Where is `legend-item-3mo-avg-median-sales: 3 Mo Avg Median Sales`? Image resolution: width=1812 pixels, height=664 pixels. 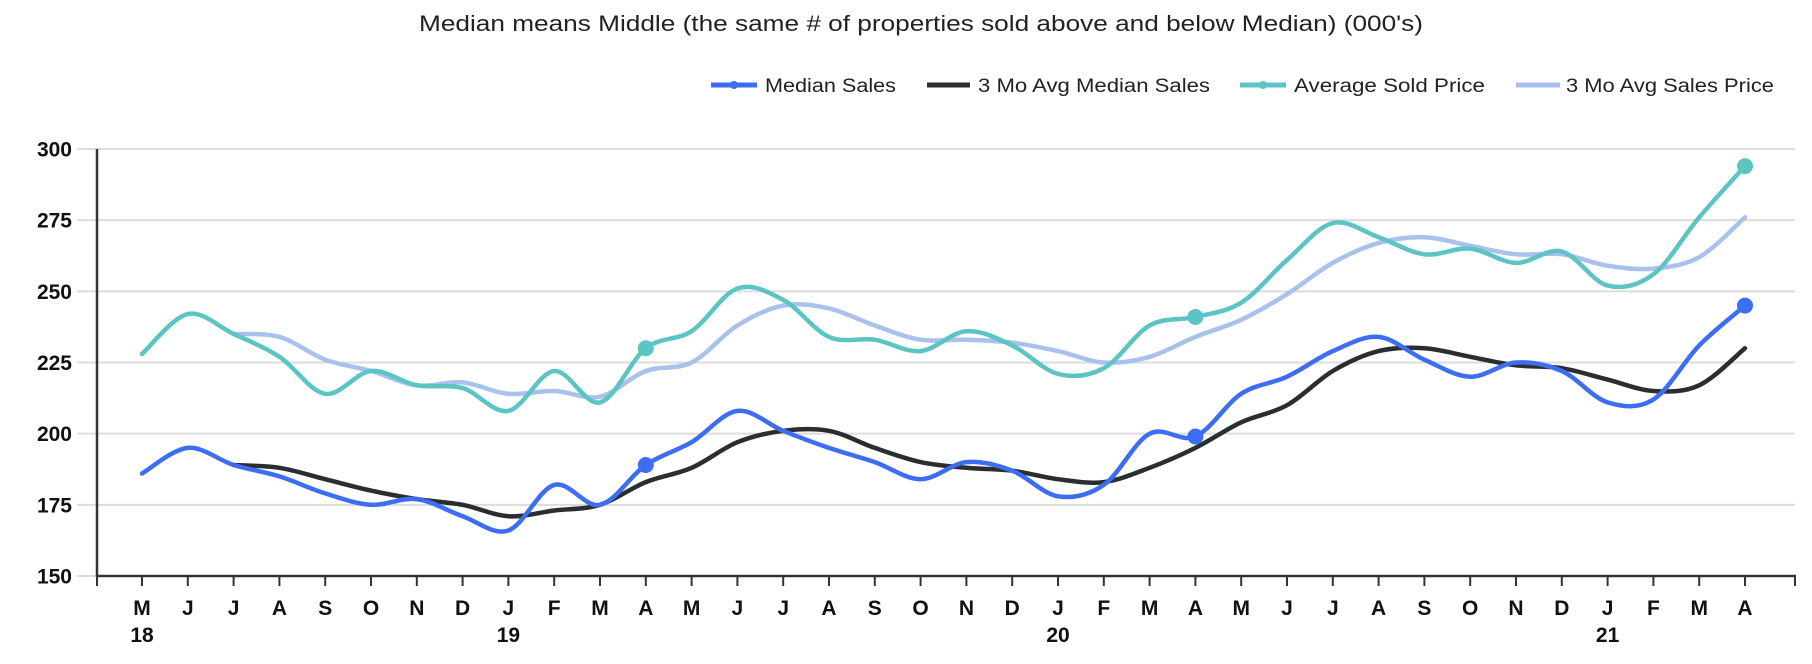
legend-item-3mo-avg-median-sales: 3 Mo Avg Median Sales is located at coordinates (1068, 86).